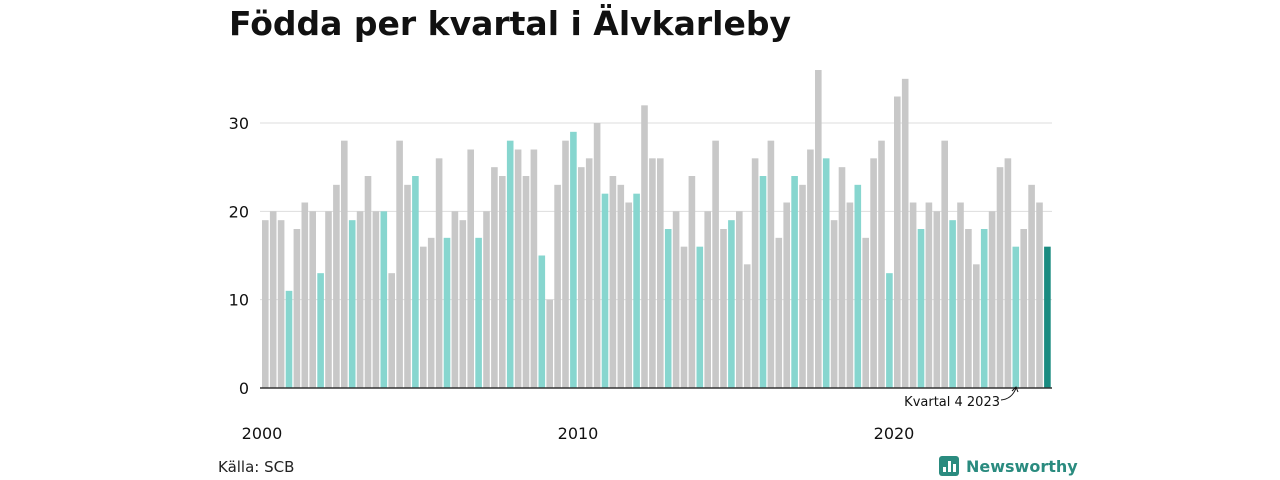 The width and height of the screenshot is (1280, 480). I want to click on y-tick-label: 20, so click(239, 211).